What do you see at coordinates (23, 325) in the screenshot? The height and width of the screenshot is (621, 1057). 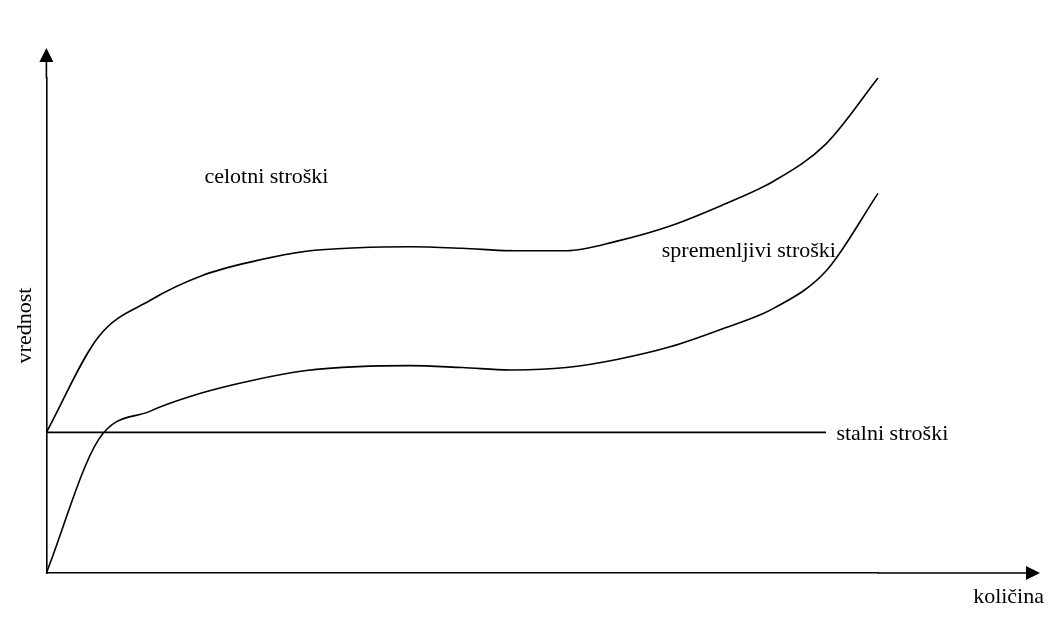 I see `y-axis-title: vrednost` at bounding box center [23, 325].